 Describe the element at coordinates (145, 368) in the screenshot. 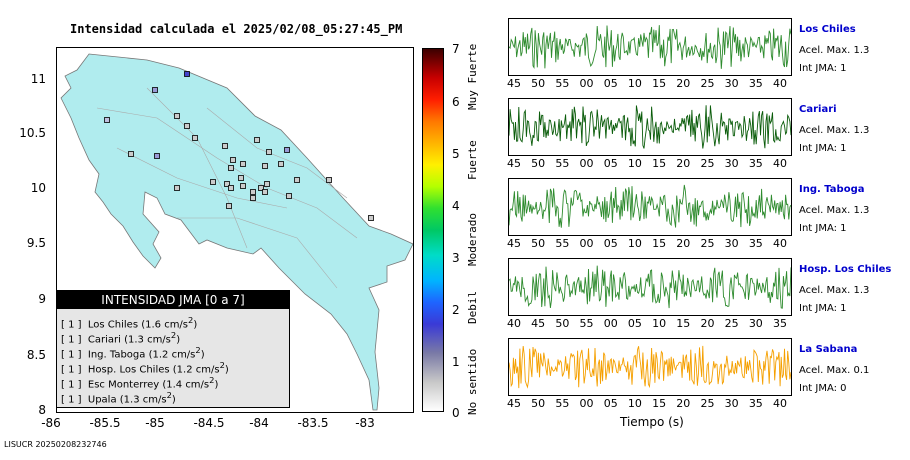

I see `legend-row: [ 1 ] Hosp. Los Chiles (1.2 cm/s2)` at that location.